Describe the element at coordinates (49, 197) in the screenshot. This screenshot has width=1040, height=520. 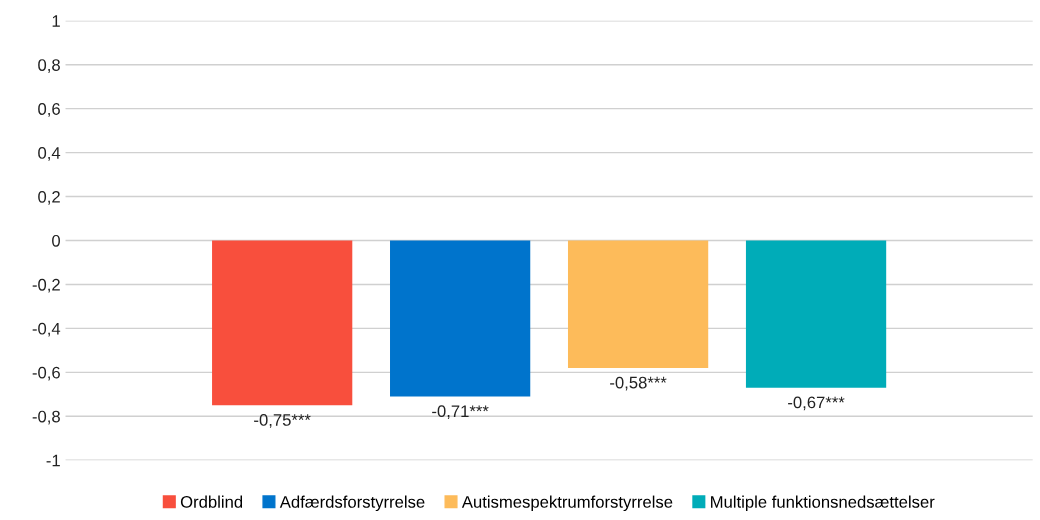
I see `y-tick-label: 0,2` at that location.